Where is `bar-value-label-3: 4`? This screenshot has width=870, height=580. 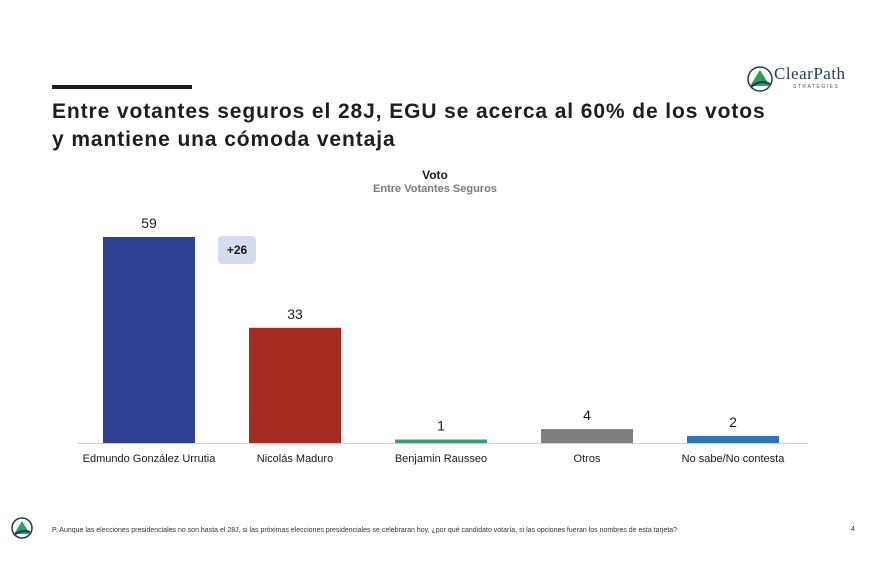 bar-value-label-3: 4 is located at coordinates (587, 415).